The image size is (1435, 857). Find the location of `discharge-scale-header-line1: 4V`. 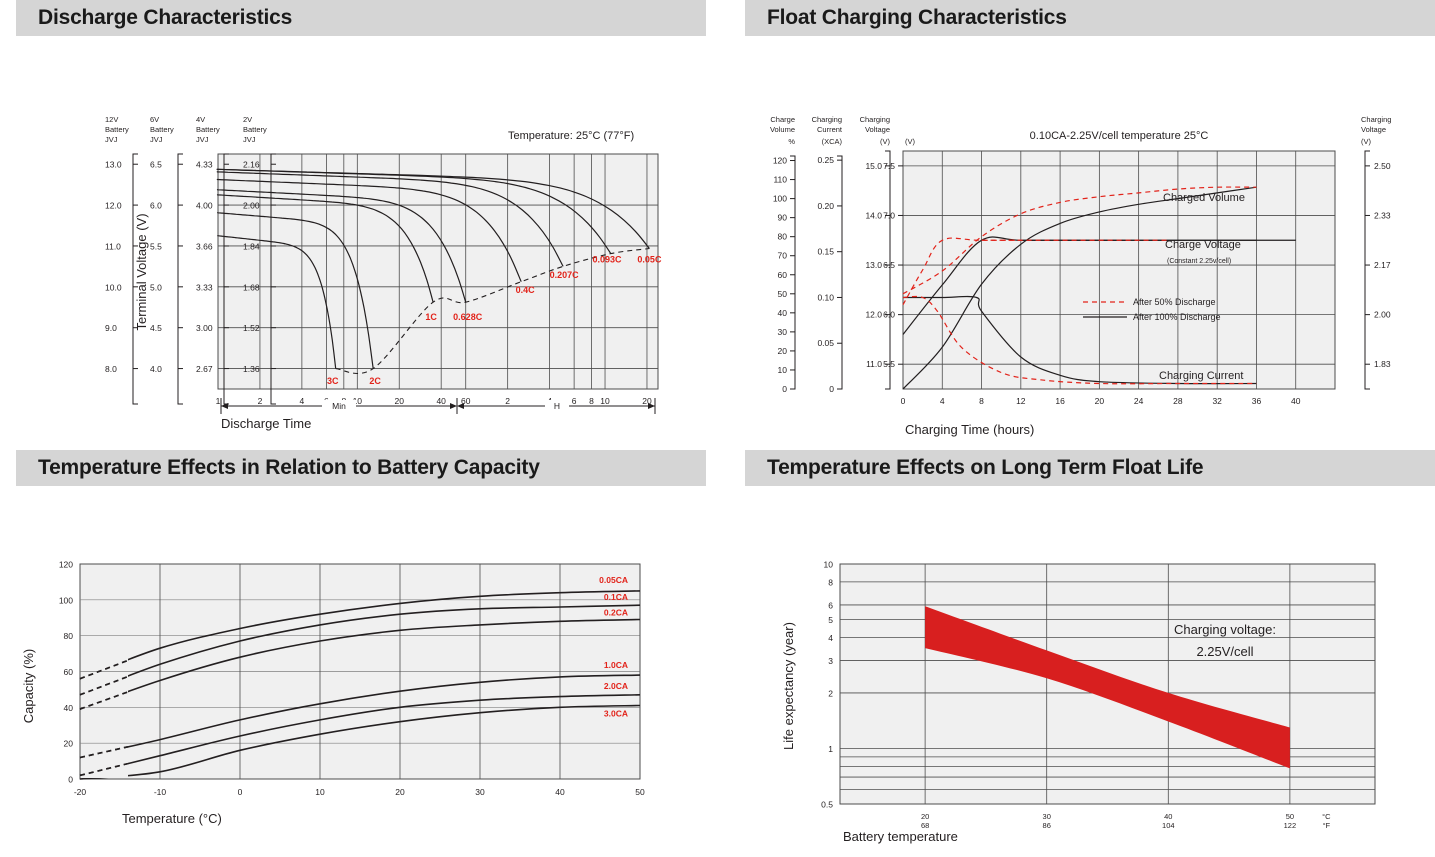

discharge-scale-header-line1: 4V is located at coordinates (200, 119).